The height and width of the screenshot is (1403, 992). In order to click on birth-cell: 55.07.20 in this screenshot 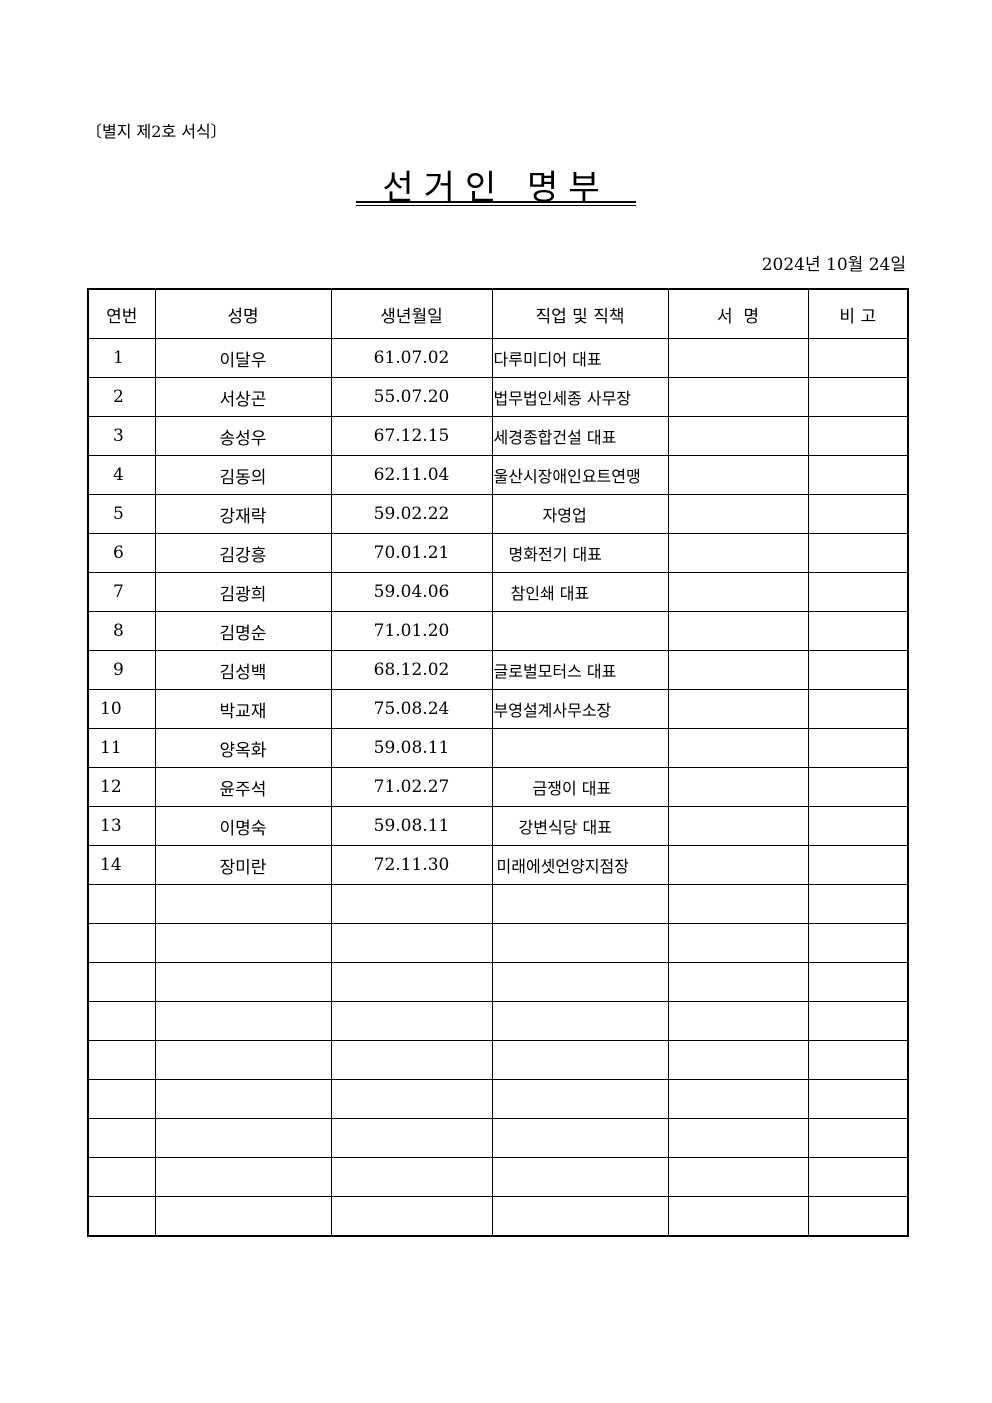, I will do `click(411, 397)`.